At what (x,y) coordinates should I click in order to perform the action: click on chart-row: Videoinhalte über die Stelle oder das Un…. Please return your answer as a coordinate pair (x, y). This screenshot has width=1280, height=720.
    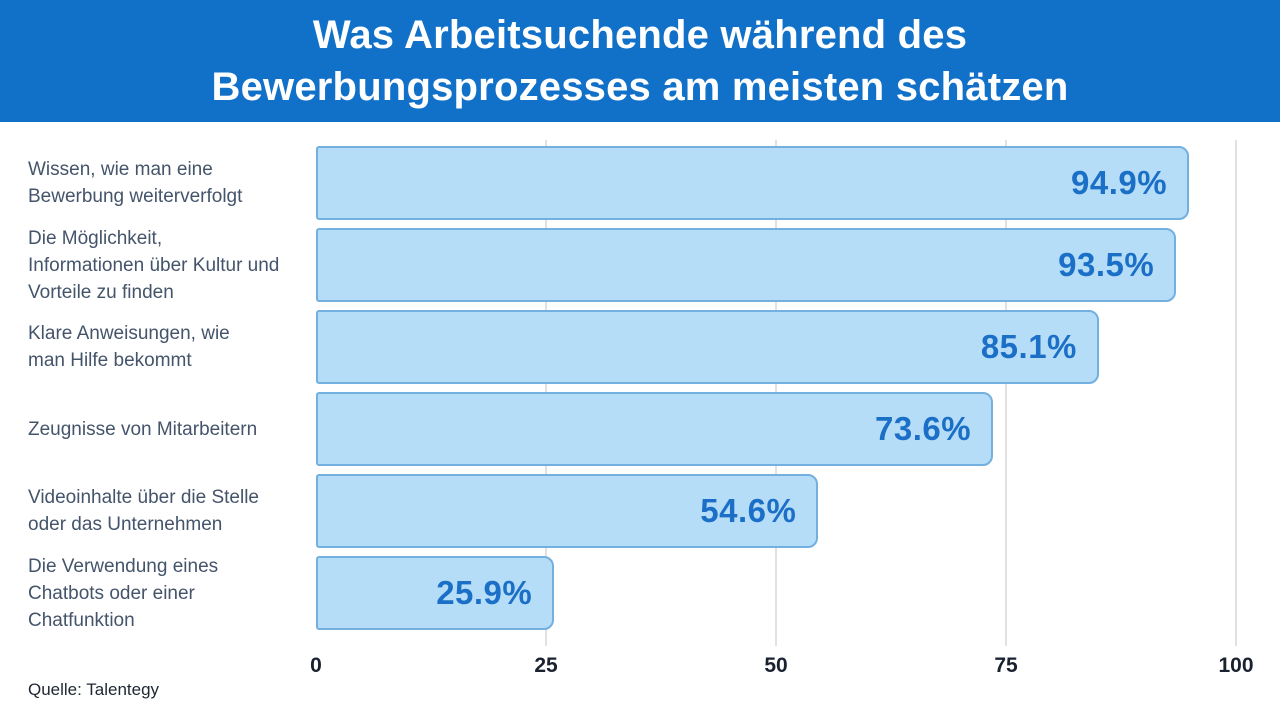
    Looking at the image, I should click on (640, 511).